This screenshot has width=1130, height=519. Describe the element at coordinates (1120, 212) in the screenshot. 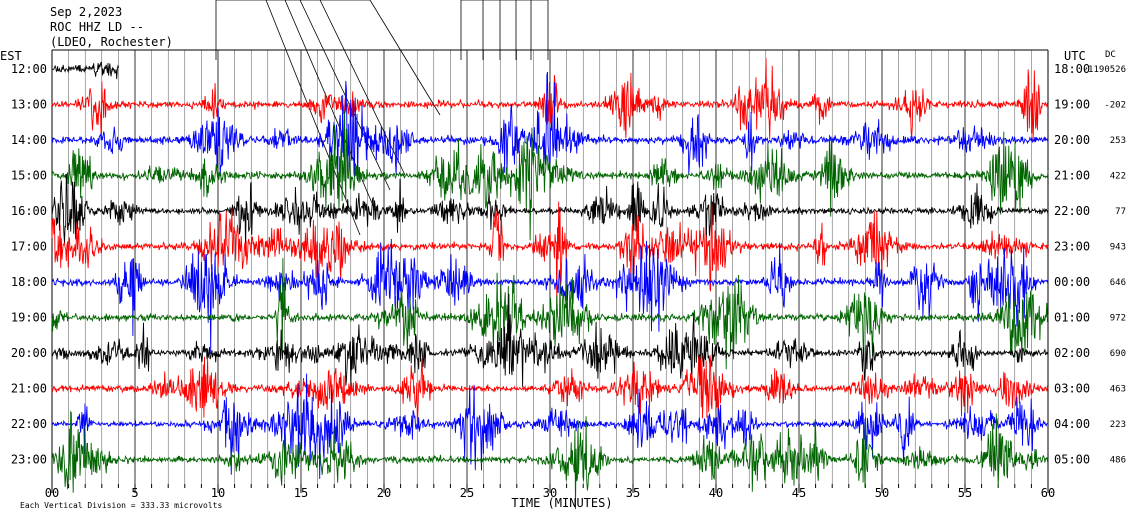

I see `dc-value: 77` at that location.